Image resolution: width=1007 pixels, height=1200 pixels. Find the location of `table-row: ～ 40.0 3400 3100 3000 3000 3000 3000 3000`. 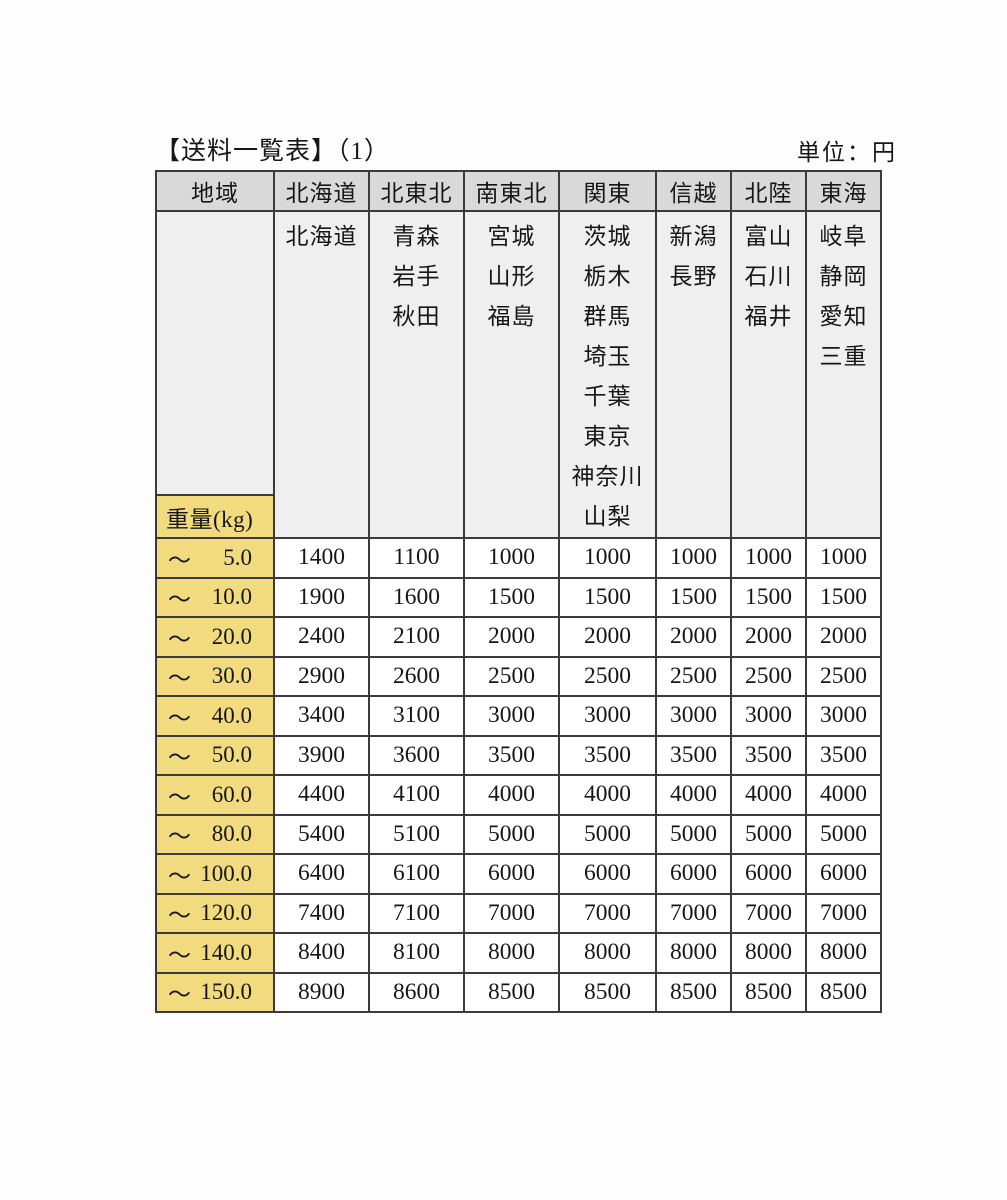

table-row: ～ 40.0 3400 3100 3000 3000 3000 3000 3000 is located at coordinates (518, 716).